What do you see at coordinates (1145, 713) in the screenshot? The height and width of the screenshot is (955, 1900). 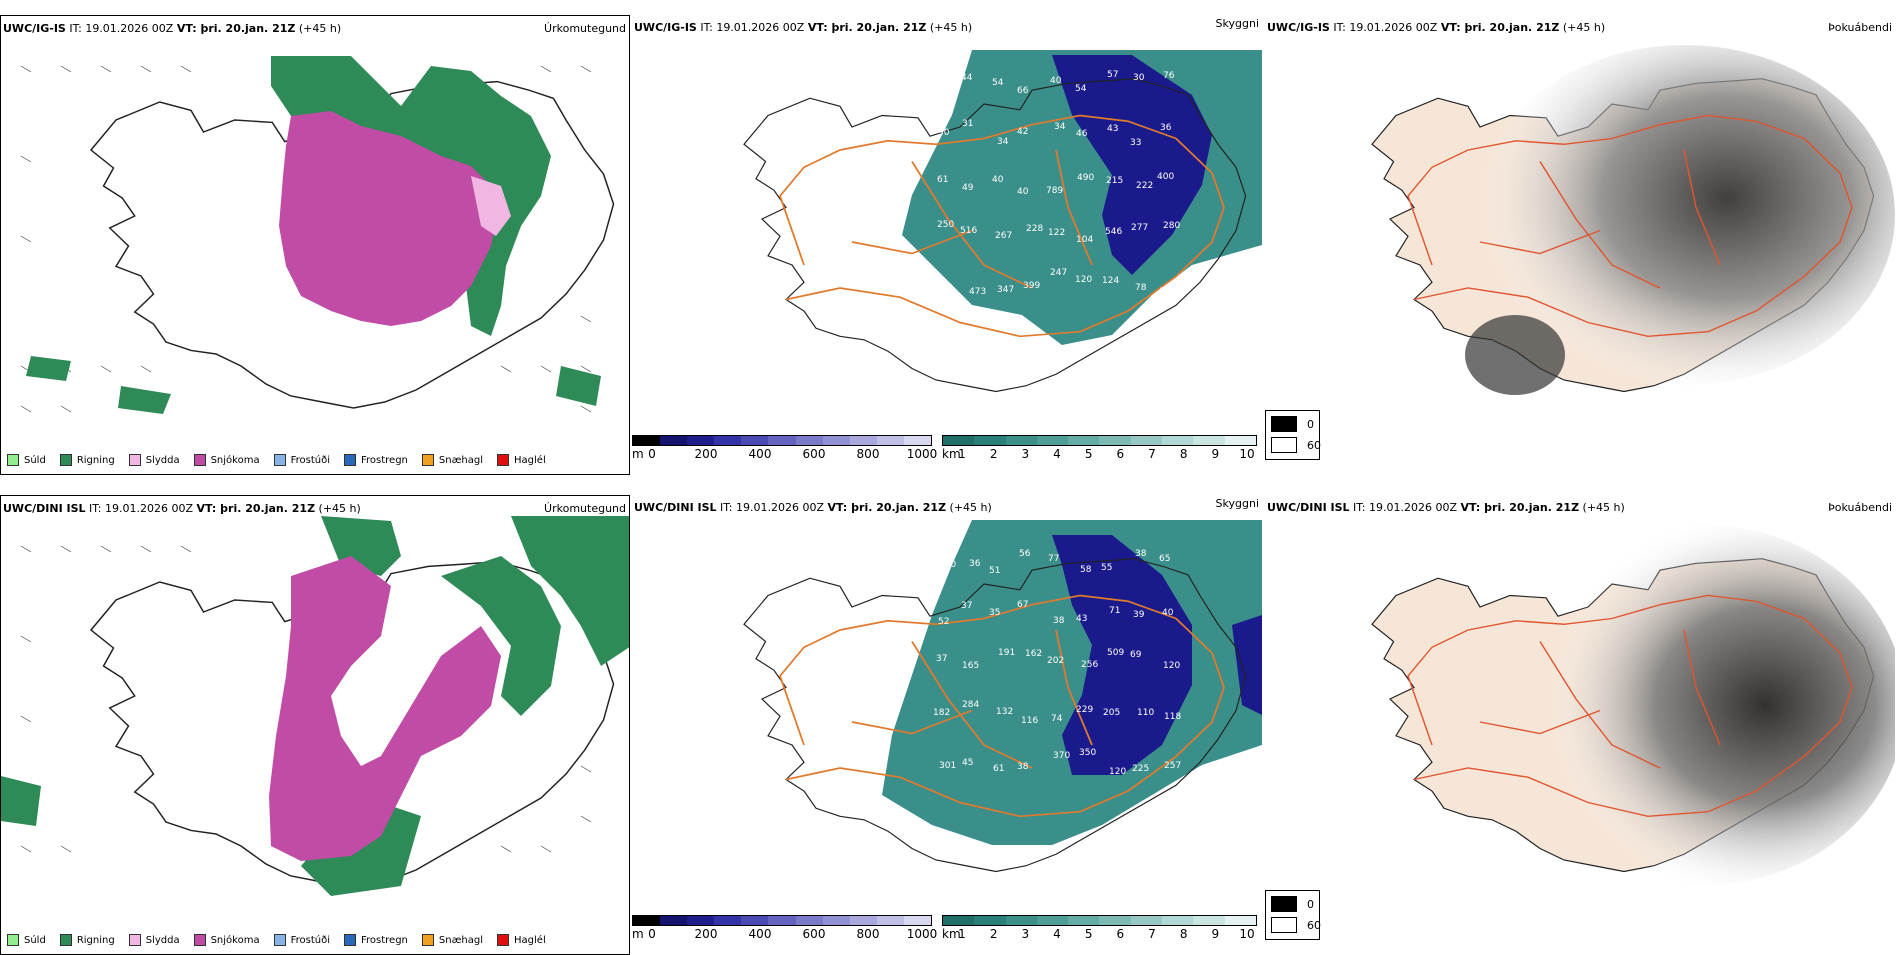 I see `cloudbase-label: 110` at bounding box center [1145, 713].